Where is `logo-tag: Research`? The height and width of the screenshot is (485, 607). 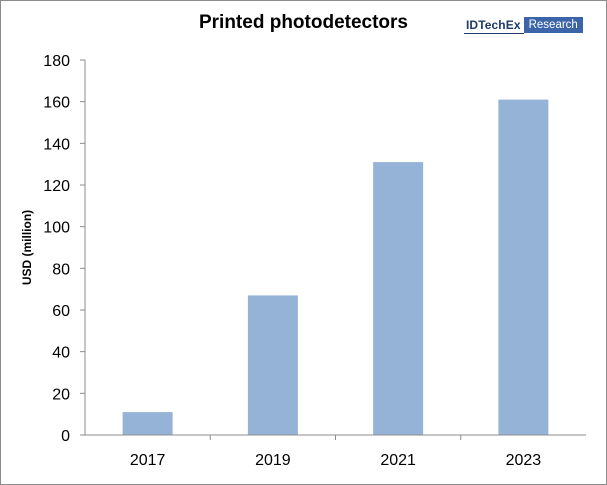
logo-tag: Research is located at coordinates (553, 25).